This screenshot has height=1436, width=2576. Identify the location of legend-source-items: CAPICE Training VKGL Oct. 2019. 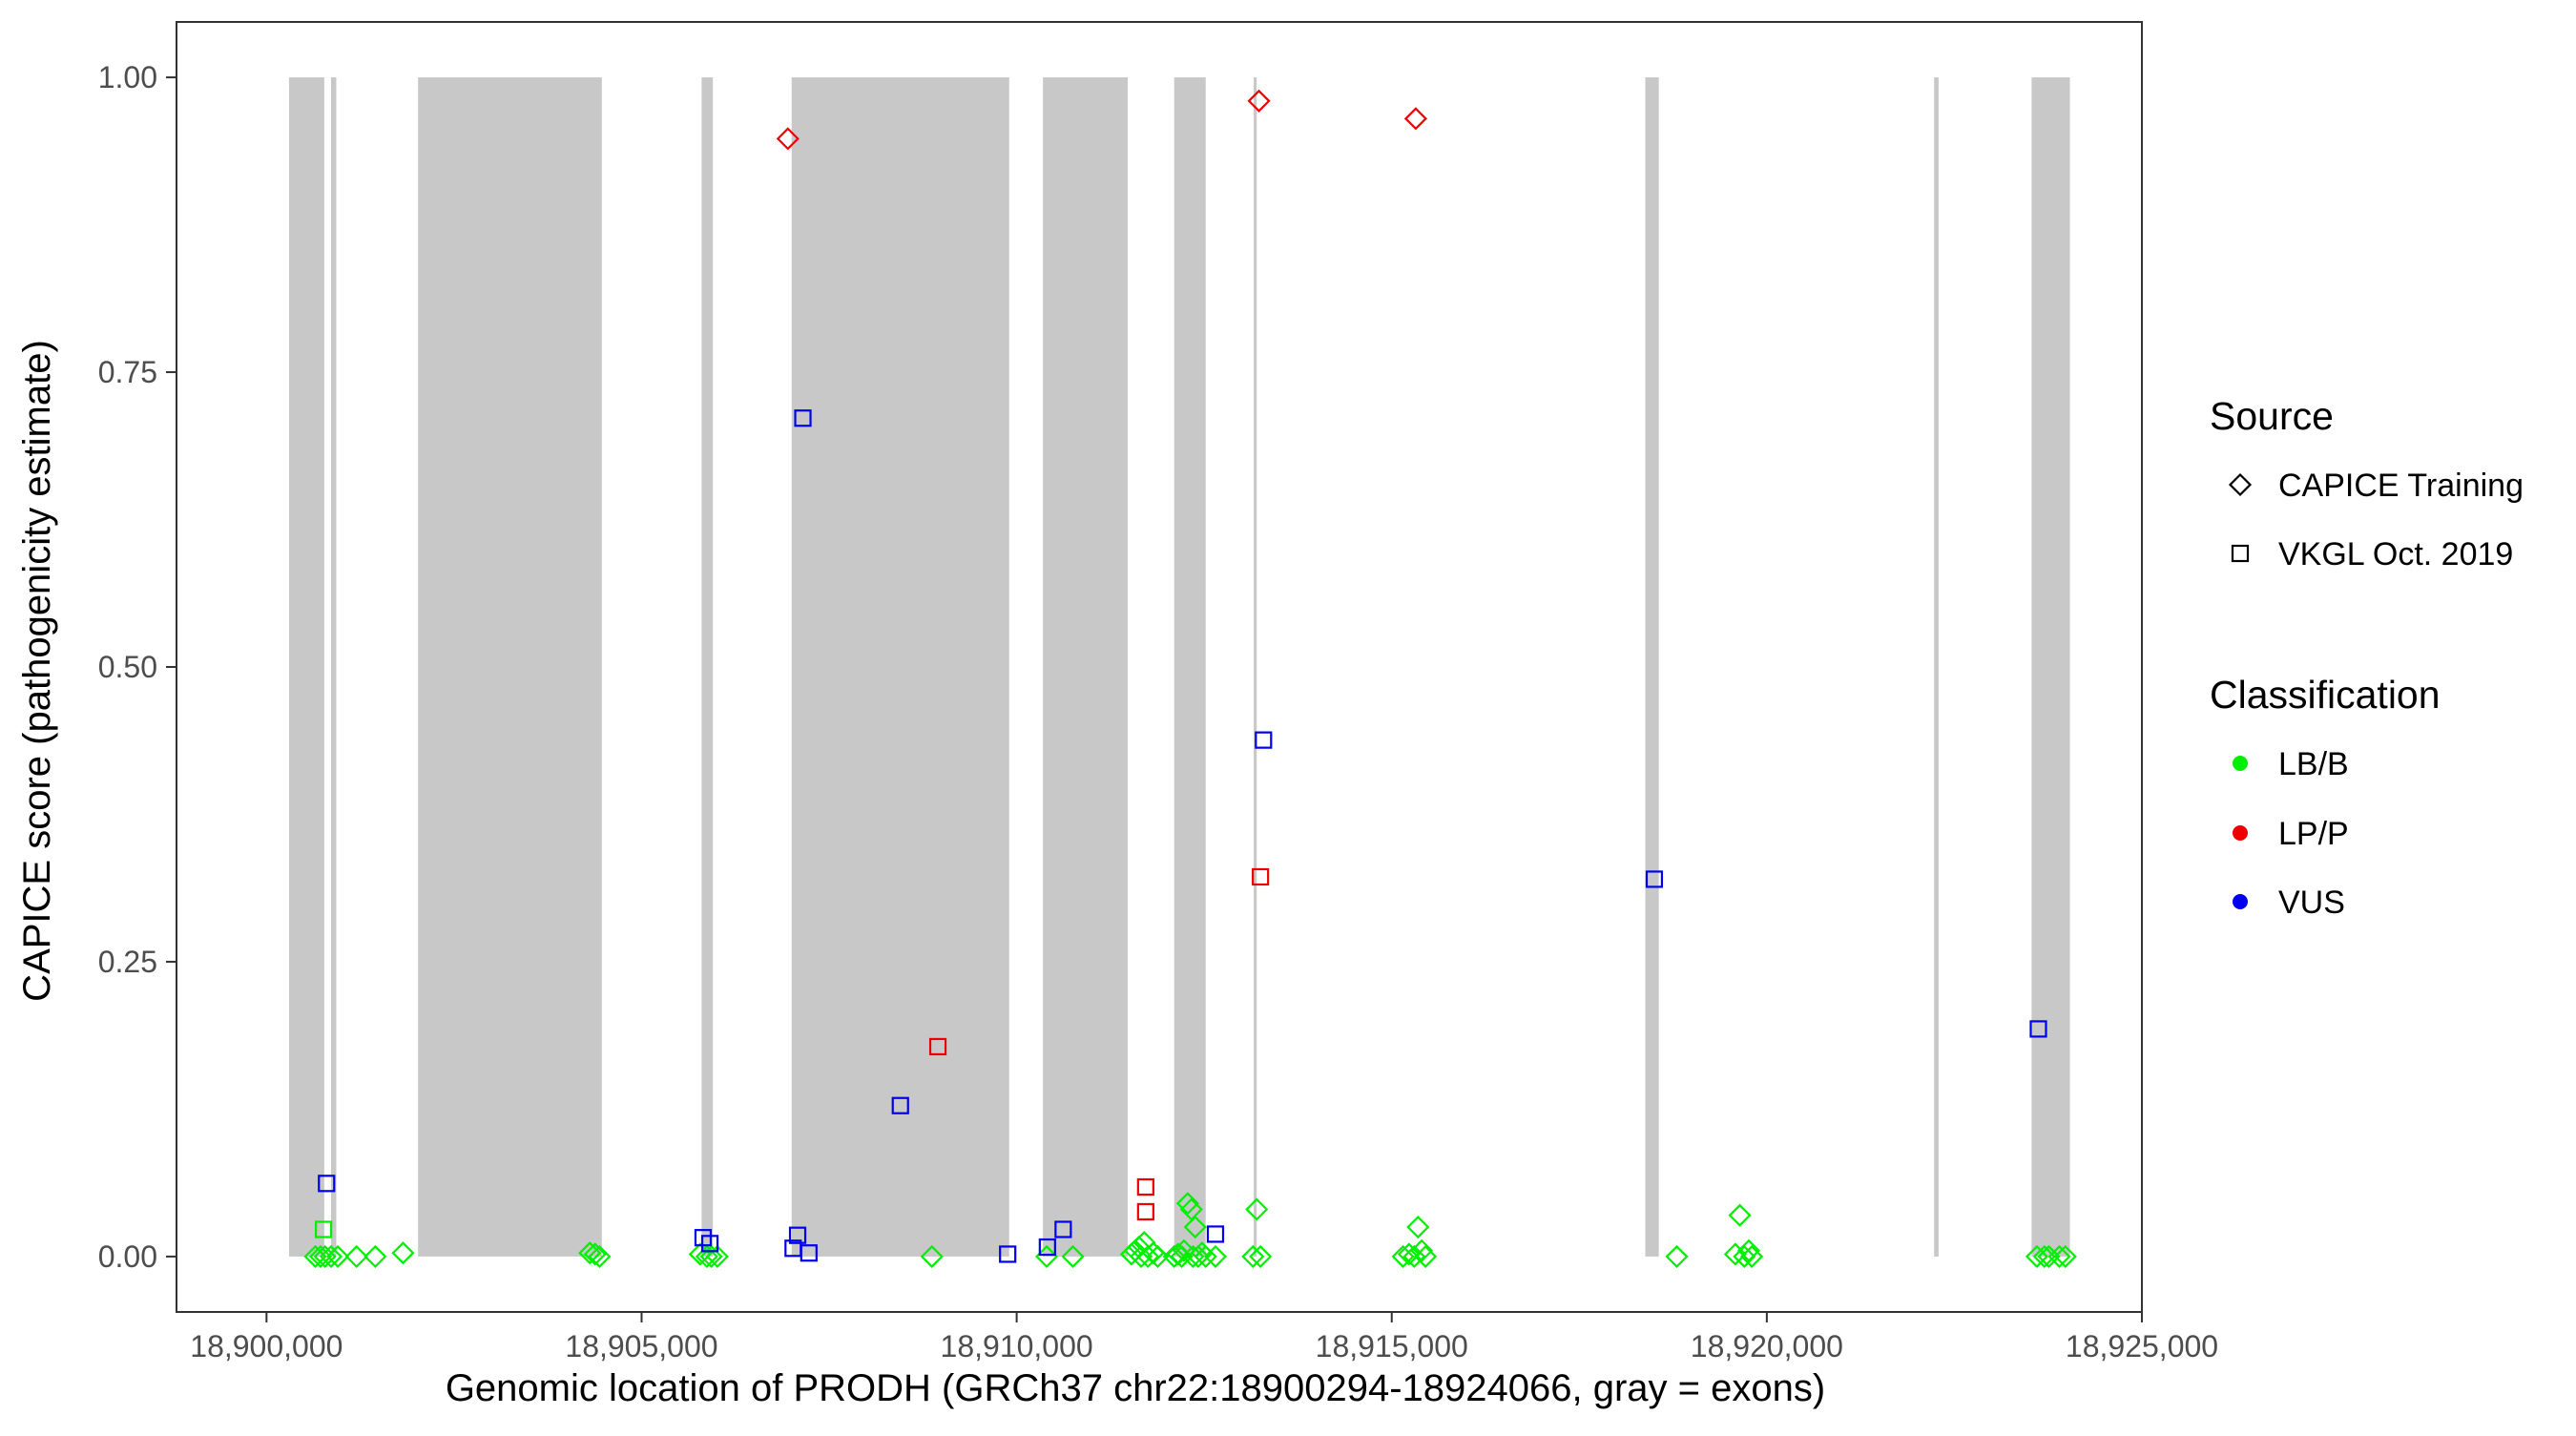
(2376, 520).